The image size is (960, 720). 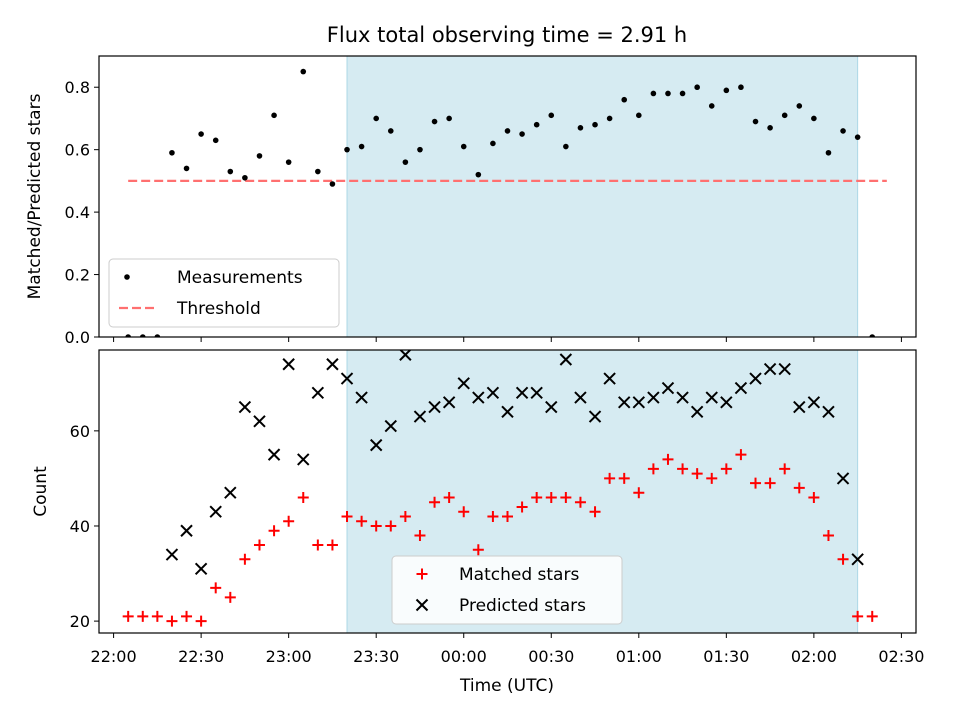 What do you see at coordinates (41, 491) in the screenshot?
I see `y-axis-label: Count` at bounding box center [41, 491].